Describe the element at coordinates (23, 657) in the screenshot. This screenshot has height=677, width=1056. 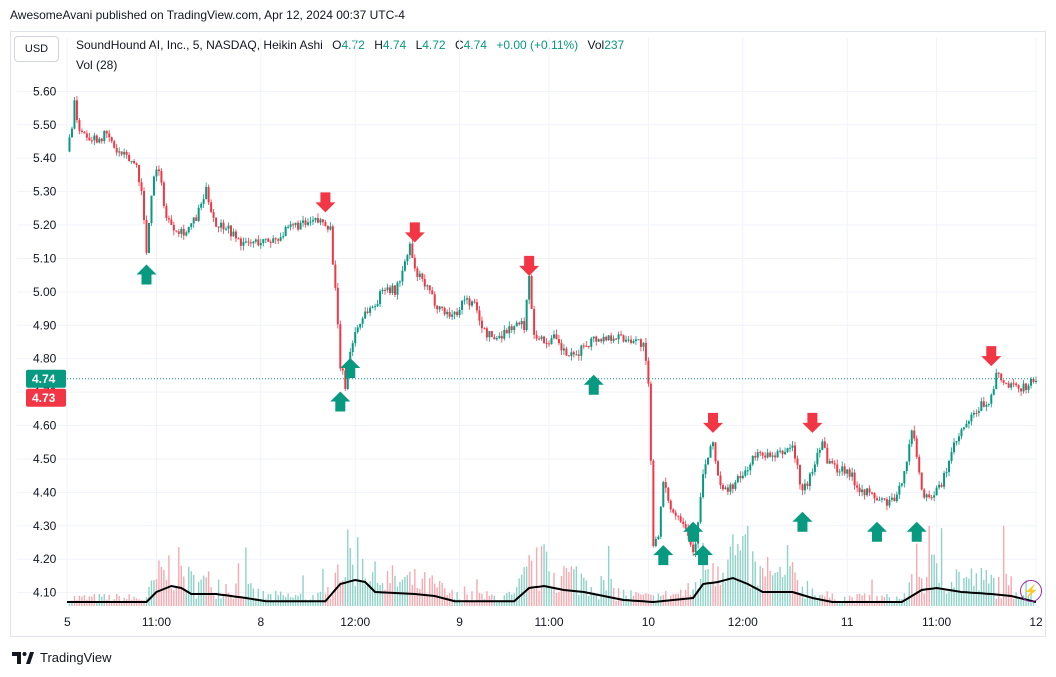
I see `tradingview-logo-icon` at that location.